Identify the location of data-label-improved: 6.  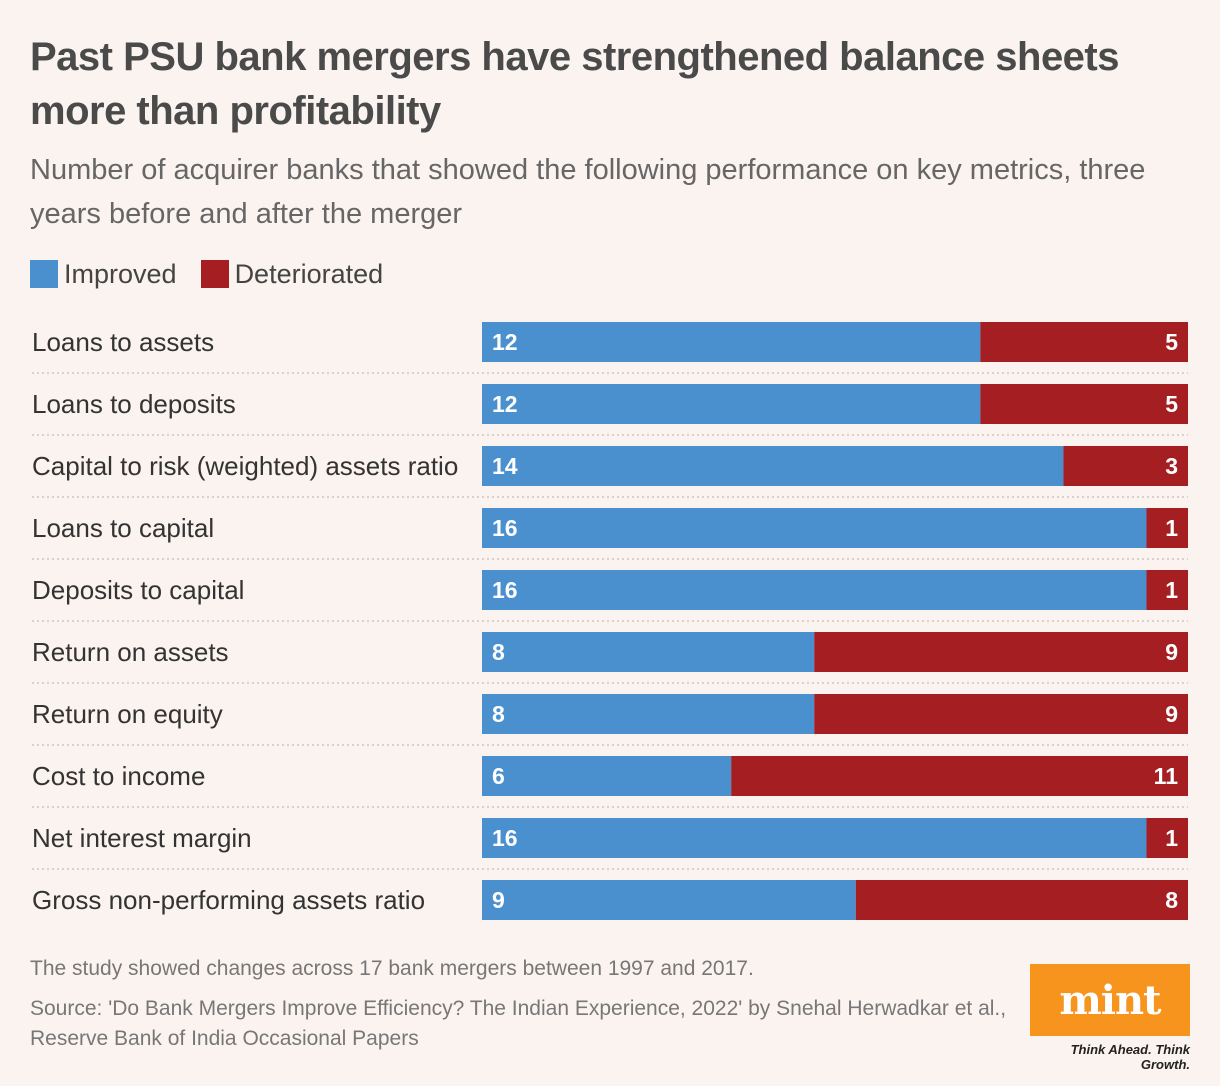
(498, 776).